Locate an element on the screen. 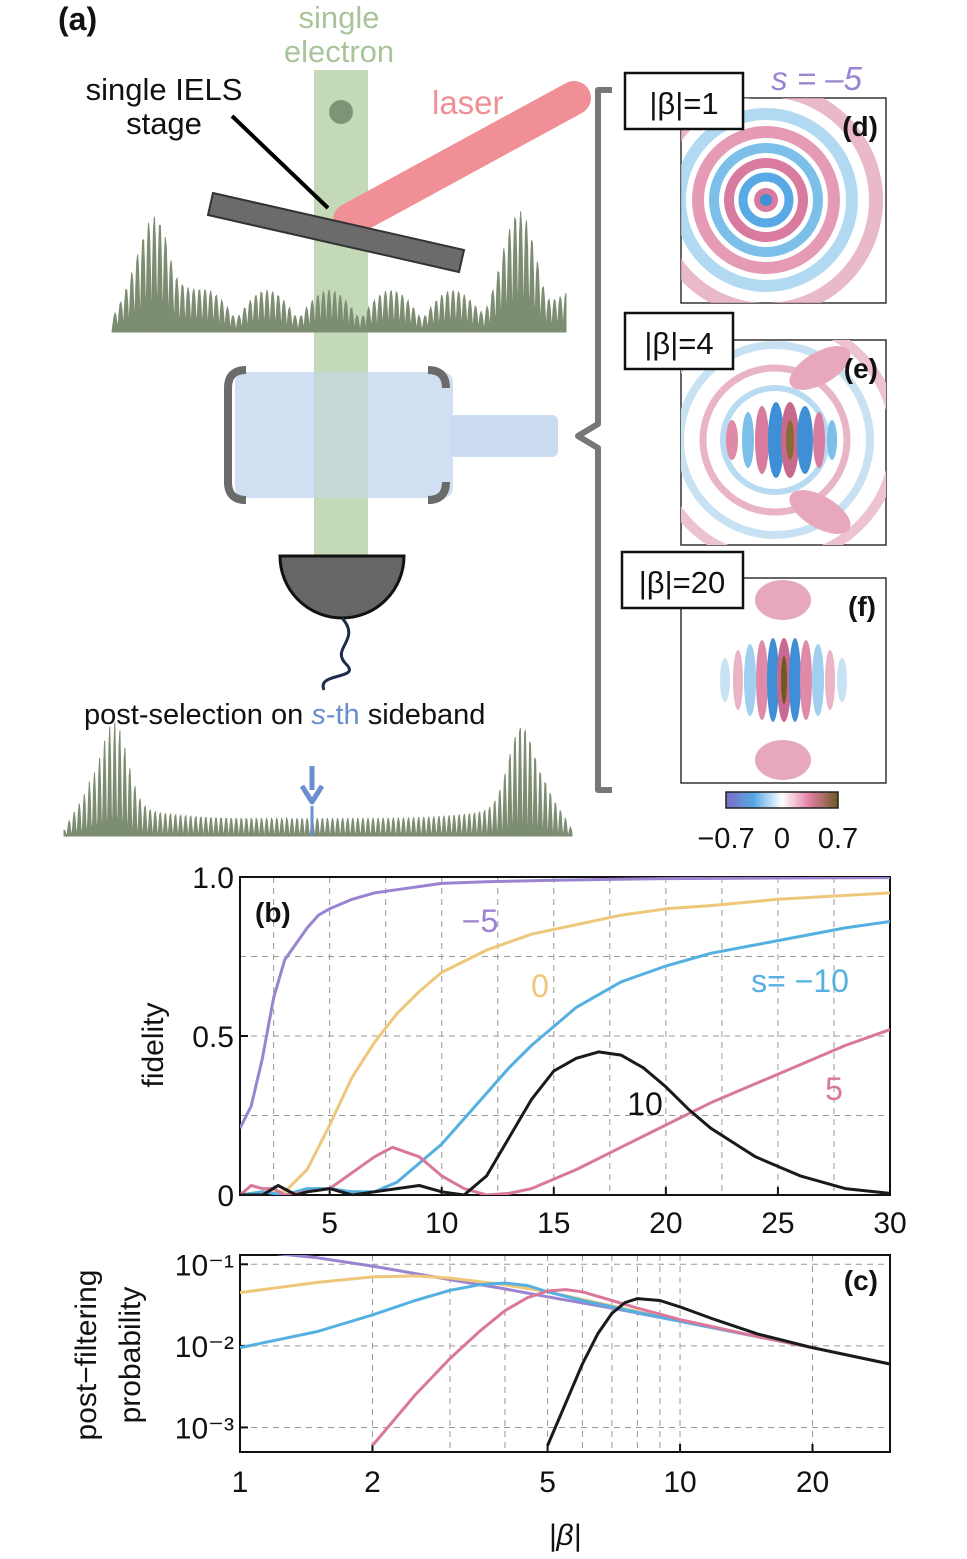 The height and width of the screenshot is (1559, 967). fidelity-series-s5 is located at coordinates (565, 1111).